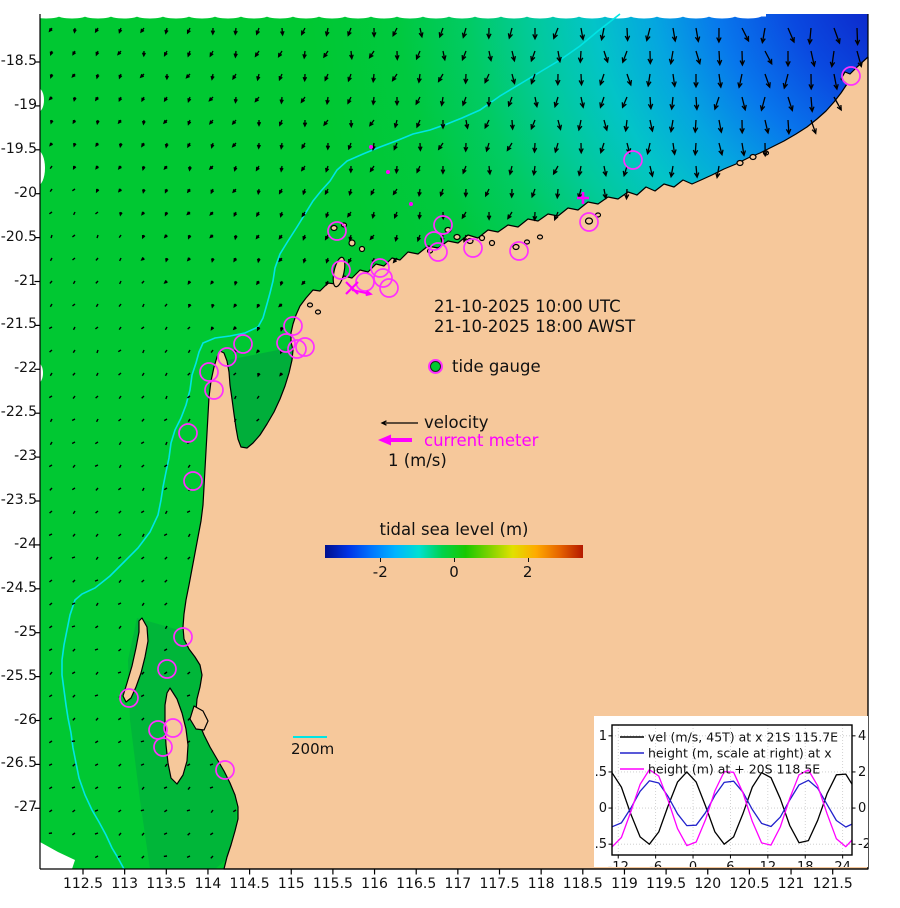 This screenshot has width=900, height=908. What do you see at coordinates (454, 572) in the screenshot?
I see `colorbar-tick-label: 0` at bounding box center [454, 572].